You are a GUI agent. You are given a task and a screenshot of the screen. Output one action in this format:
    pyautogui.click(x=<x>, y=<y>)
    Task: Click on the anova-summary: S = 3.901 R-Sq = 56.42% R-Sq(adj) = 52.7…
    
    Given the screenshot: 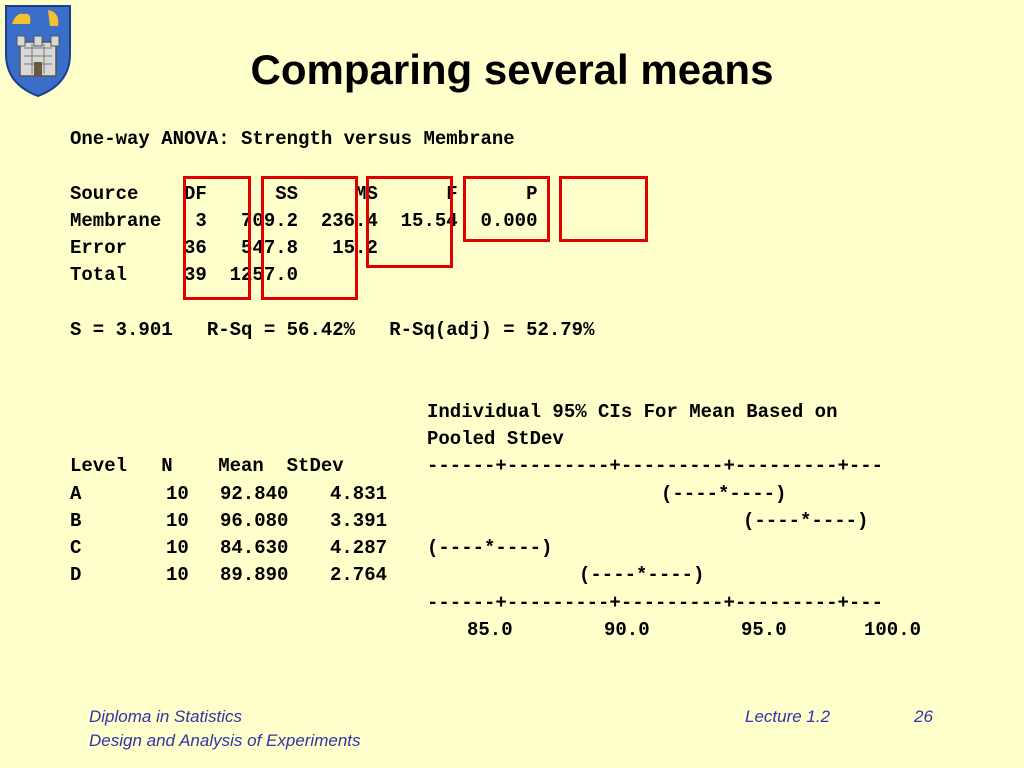 What is the action you would take?
    pyautogui.click(x=332, y=330)
    